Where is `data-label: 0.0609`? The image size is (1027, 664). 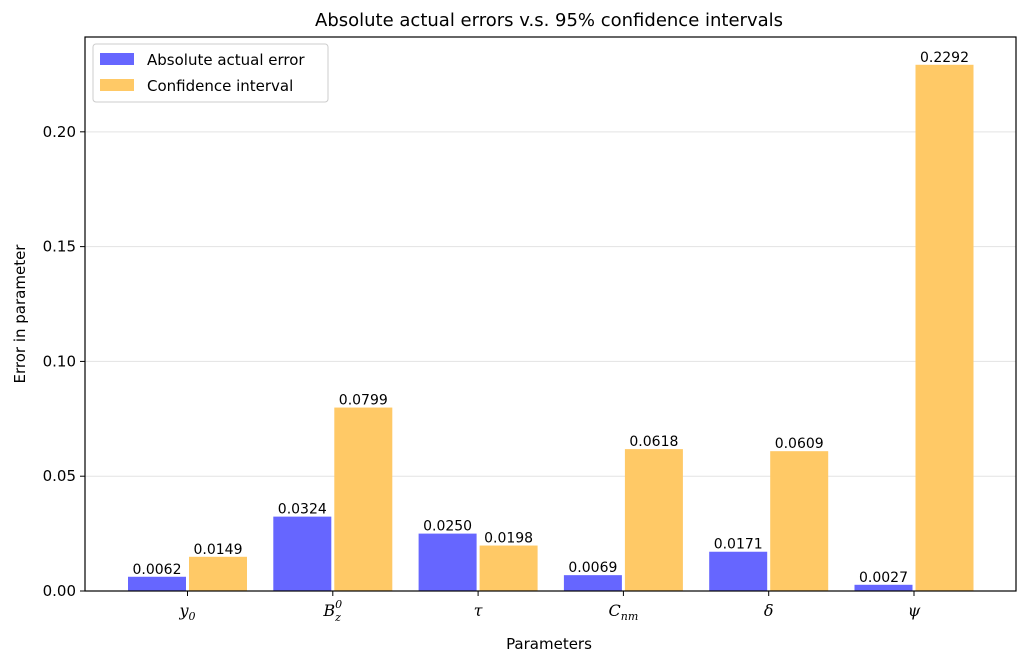
data-label: 0.0609 is located at coordinates (799, 444).